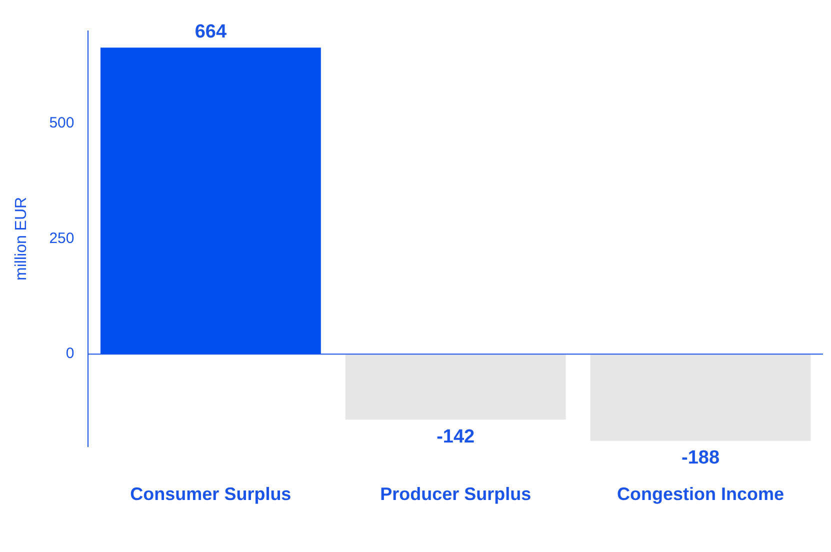 The height and width of the screenshot is (552, 831). What do you see at coordinates (455, 437) in the screenshot?
I see `data-label: -142` at bounding box center [455, 437].